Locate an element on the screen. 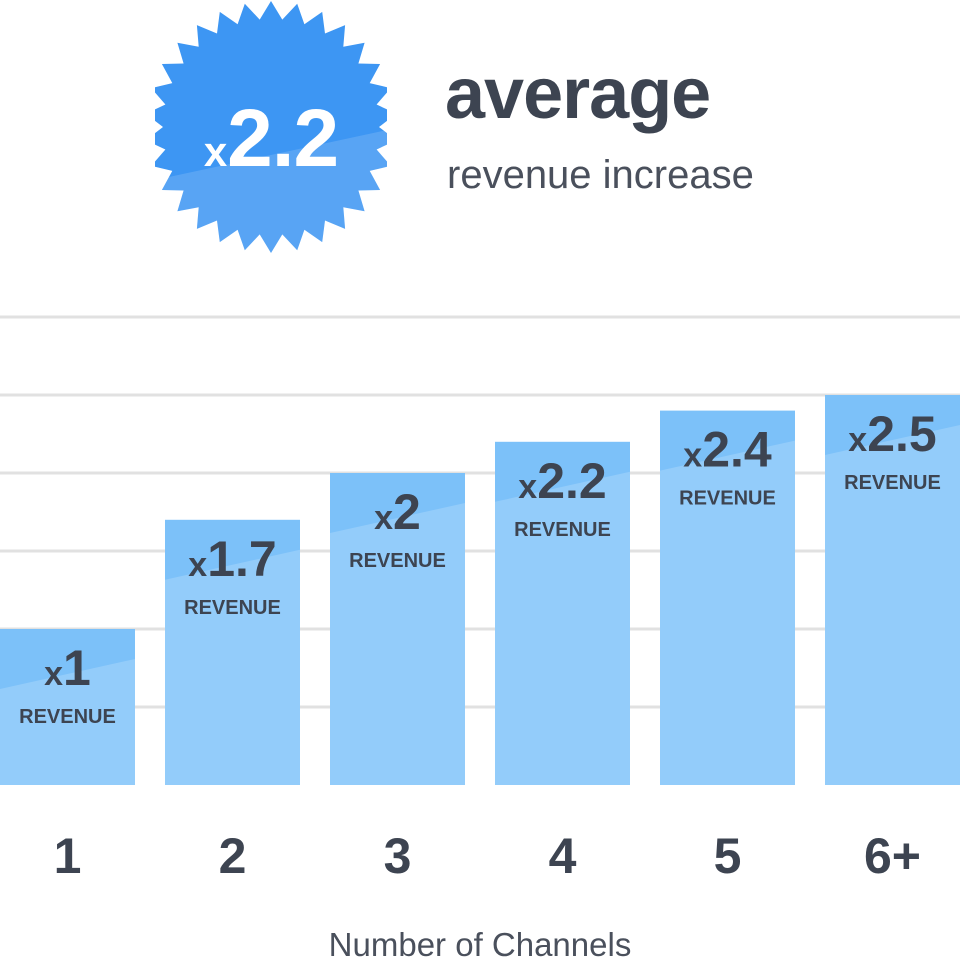 The width and height of the screenshot is (960, 963). badge-prefix: x is located at coordinates (215, 151).